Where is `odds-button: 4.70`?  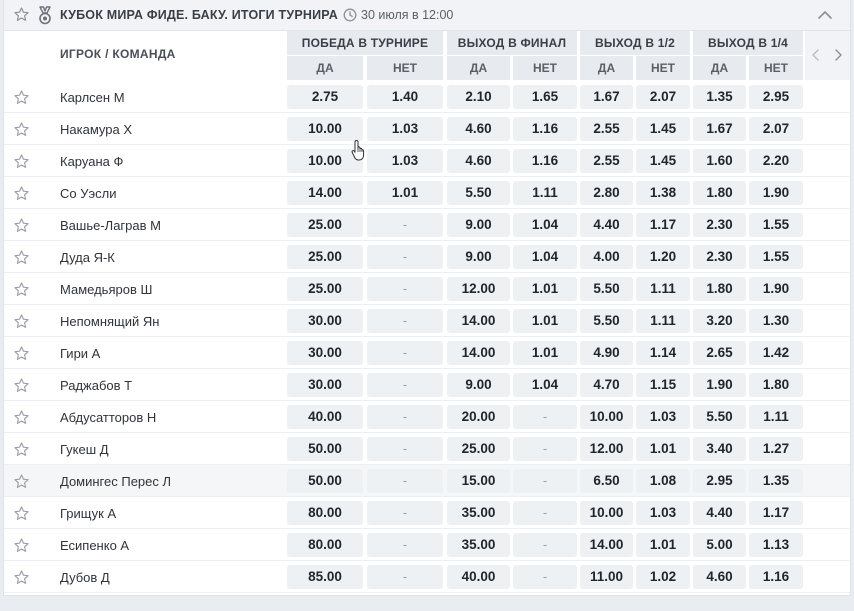
odds-button: 4.70 is located at coordinates (606, 385).